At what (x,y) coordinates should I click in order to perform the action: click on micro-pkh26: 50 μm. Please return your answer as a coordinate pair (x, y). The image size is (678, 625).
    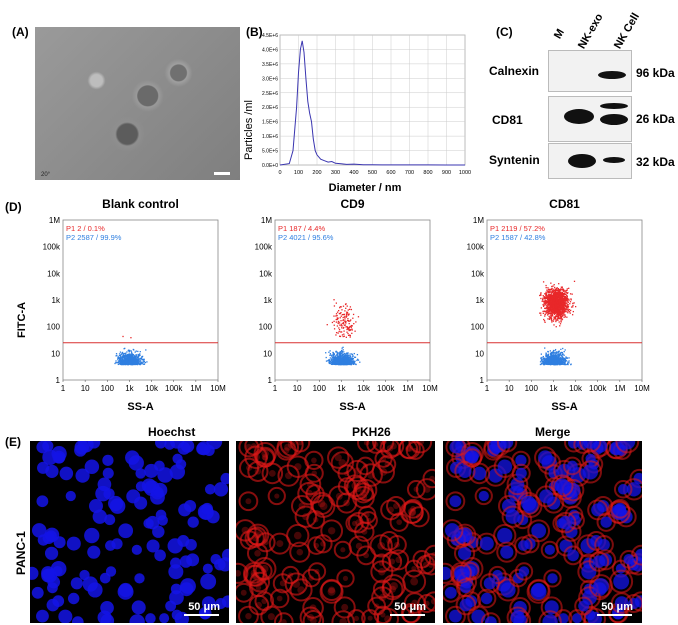
    Looking at the image, I should click on (335, 532).